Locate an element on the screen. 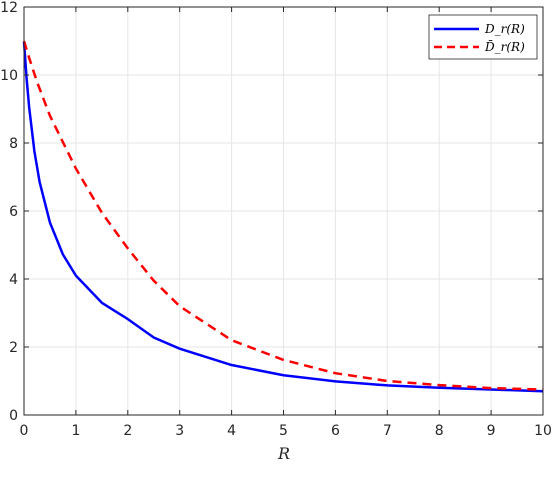  y-tick-label: 10 is located at coordinates (9, 76).